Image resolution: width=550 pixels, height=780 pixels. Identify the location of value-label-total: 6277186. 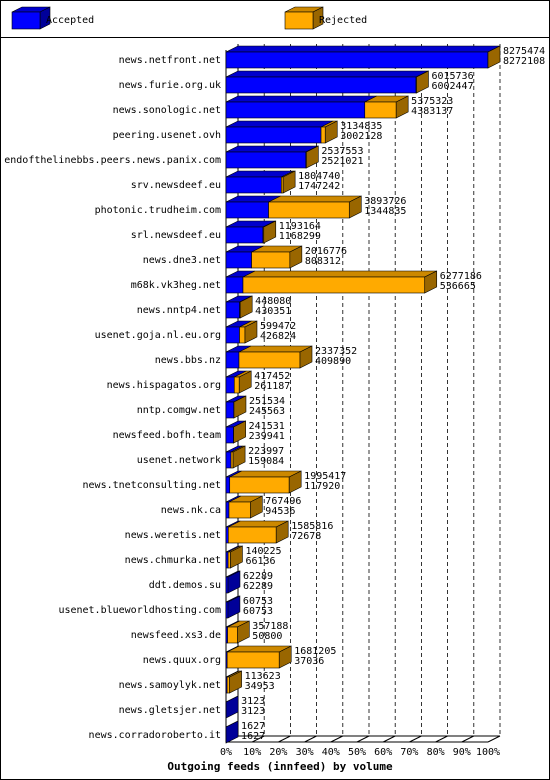
(461, 276).